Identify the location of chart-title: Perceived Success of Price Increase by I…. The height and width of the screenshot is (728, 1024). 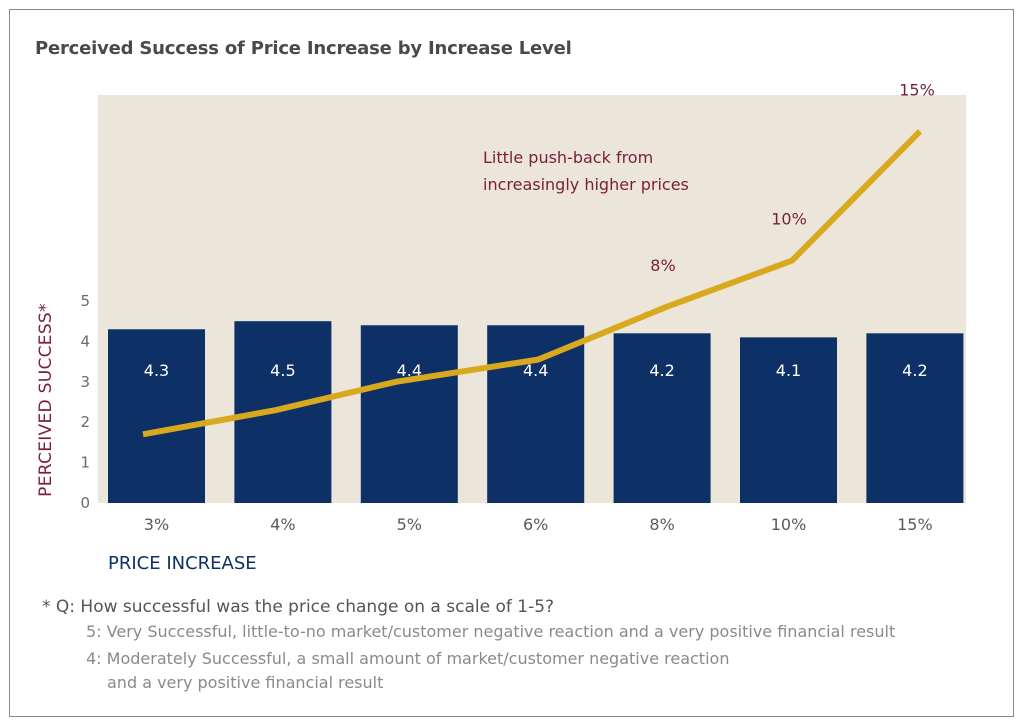
(303, 48).